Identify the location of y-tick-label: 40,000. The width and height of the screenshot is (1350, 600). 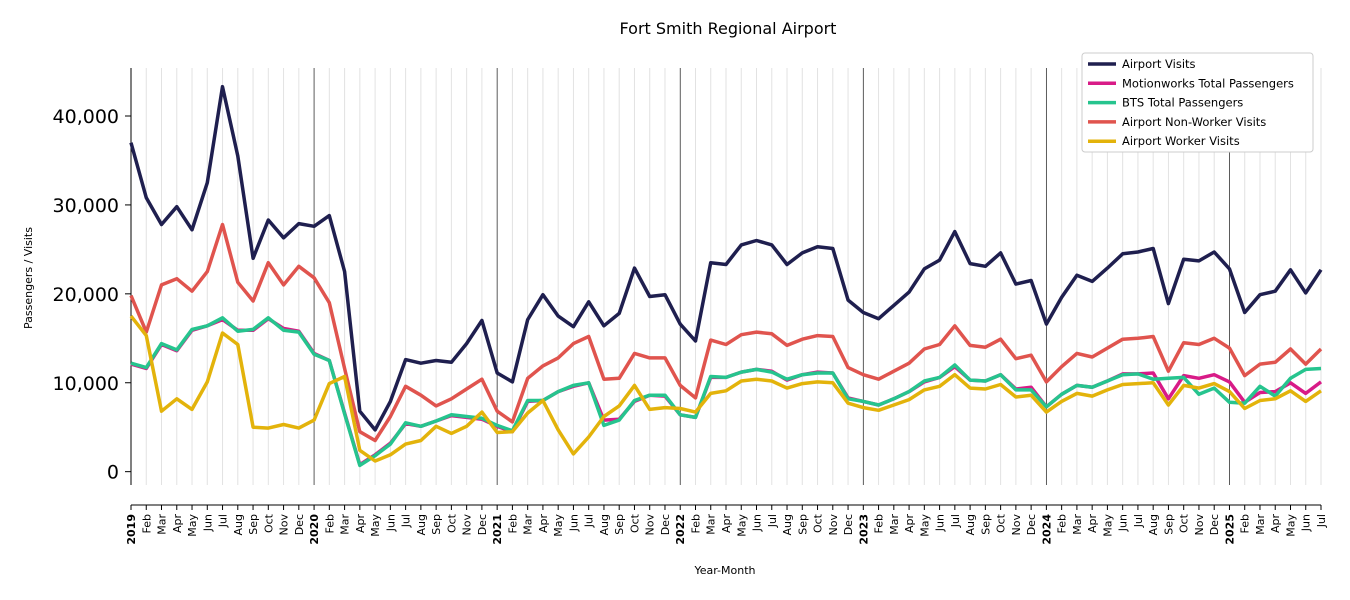
(86, 117).